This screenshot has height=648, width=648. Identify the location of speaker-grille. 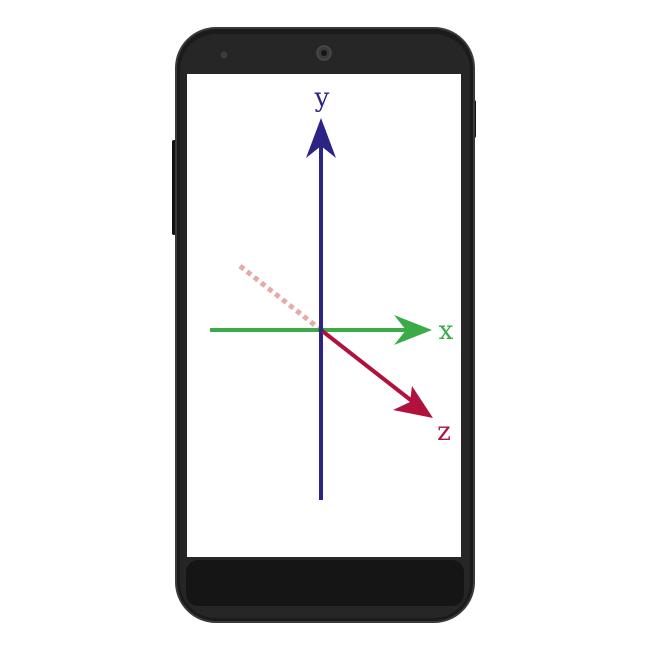
(325, 583).